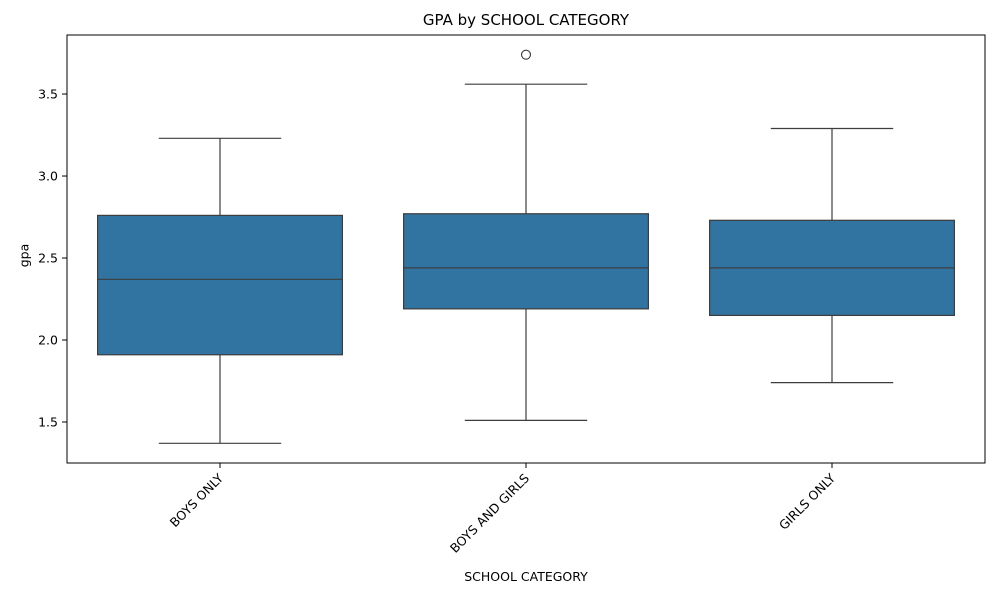 This screenshot has height=600, width=1000. What do you see at coordinates (48, 94) in the screenshot?
I see `y-tick-label: 3.5` at bounding box center [48, 94].